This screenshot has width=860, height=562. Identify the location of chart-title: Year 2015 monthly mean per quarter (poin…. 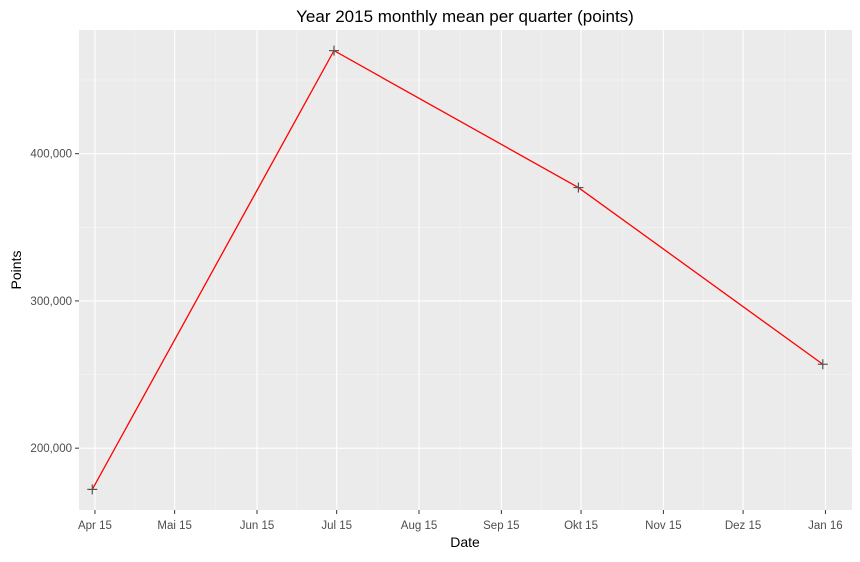
(465, 16).